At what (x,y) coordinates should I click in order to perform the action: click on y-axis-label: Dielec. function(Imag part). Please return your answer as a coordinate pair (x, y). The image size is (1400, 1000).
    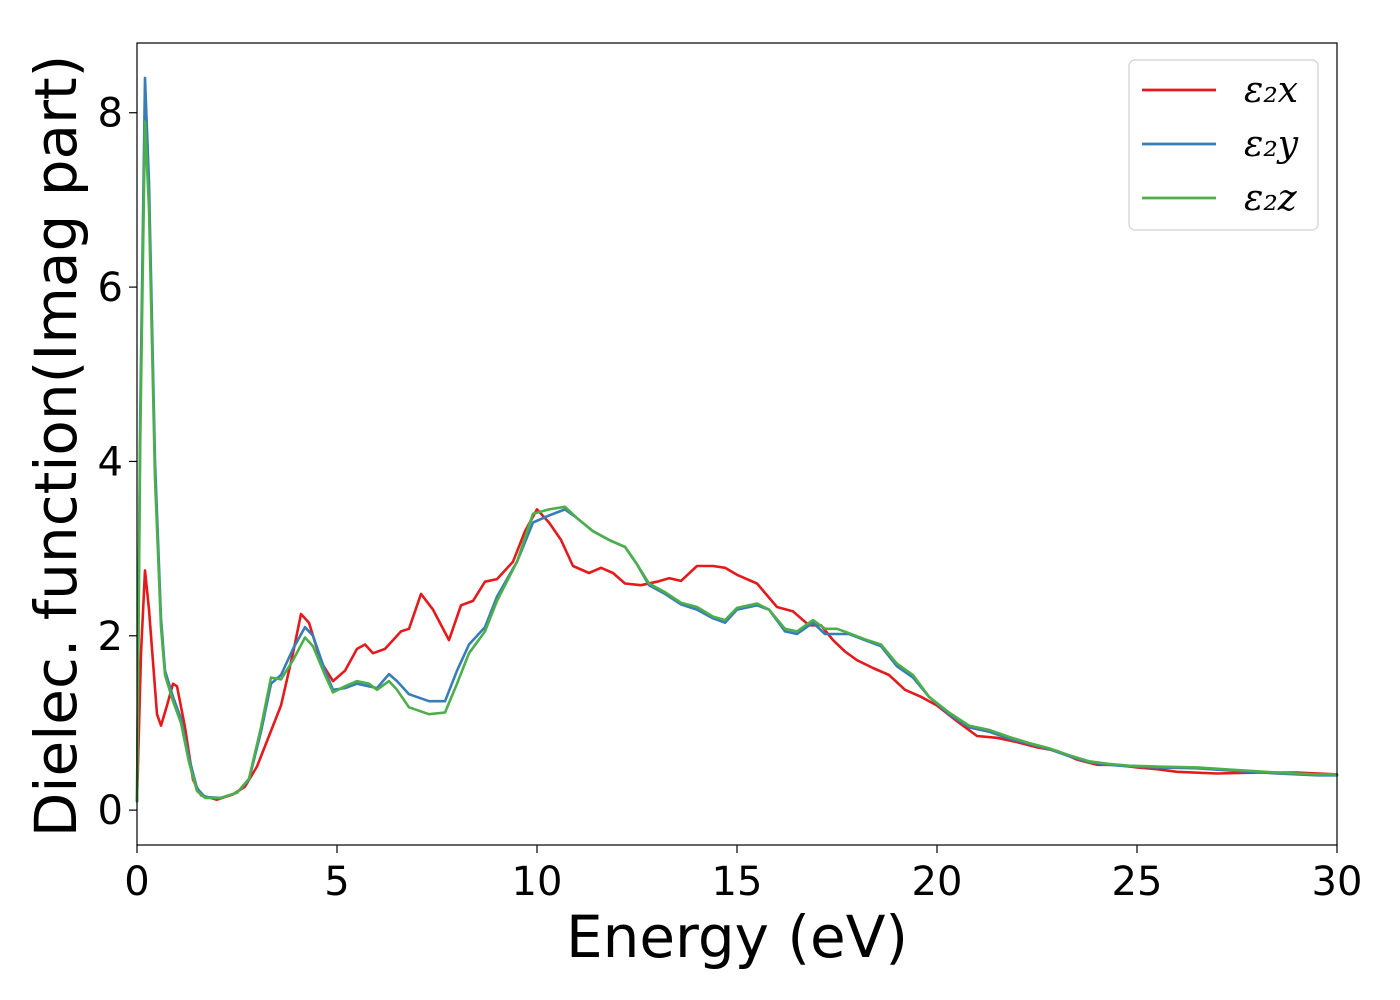
    Looking at the image, I should click on (56, 446).